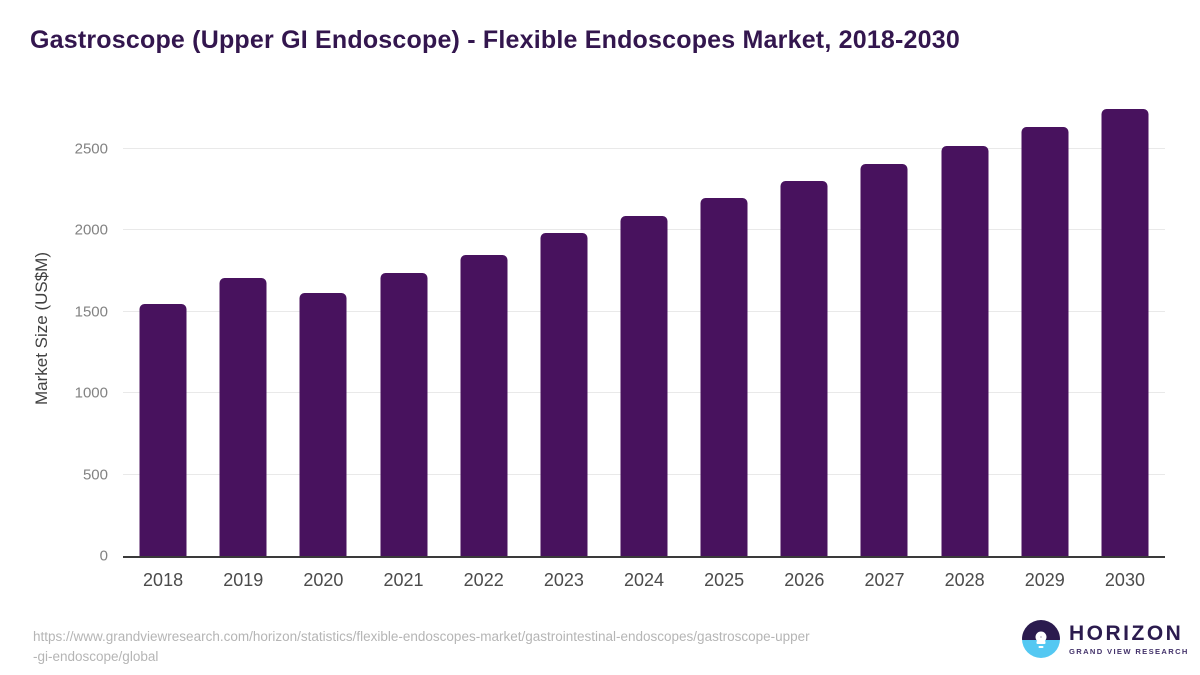 The width and height of the screenshot is (1200, 675). Describe the element at coordinates (103, 556) in the screenshot. I see `y-tick-label-0: 0` at that location.